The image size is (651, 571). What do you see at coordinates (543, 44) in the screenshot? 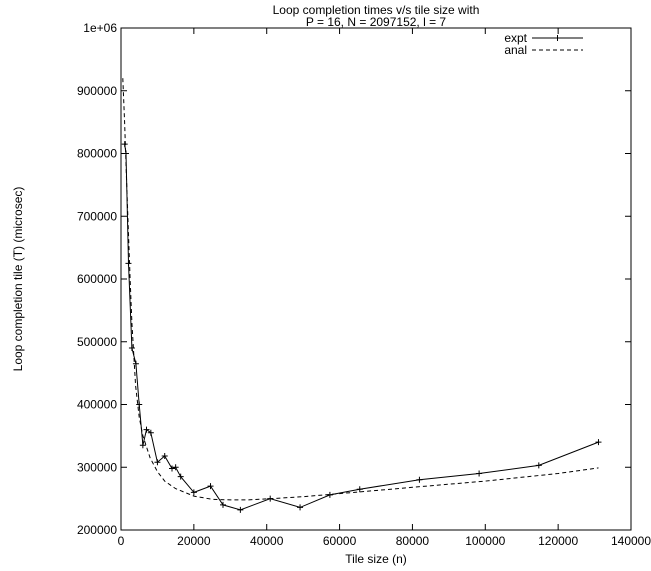
I see `legend: expt anal` at bounding box center [543, 44].